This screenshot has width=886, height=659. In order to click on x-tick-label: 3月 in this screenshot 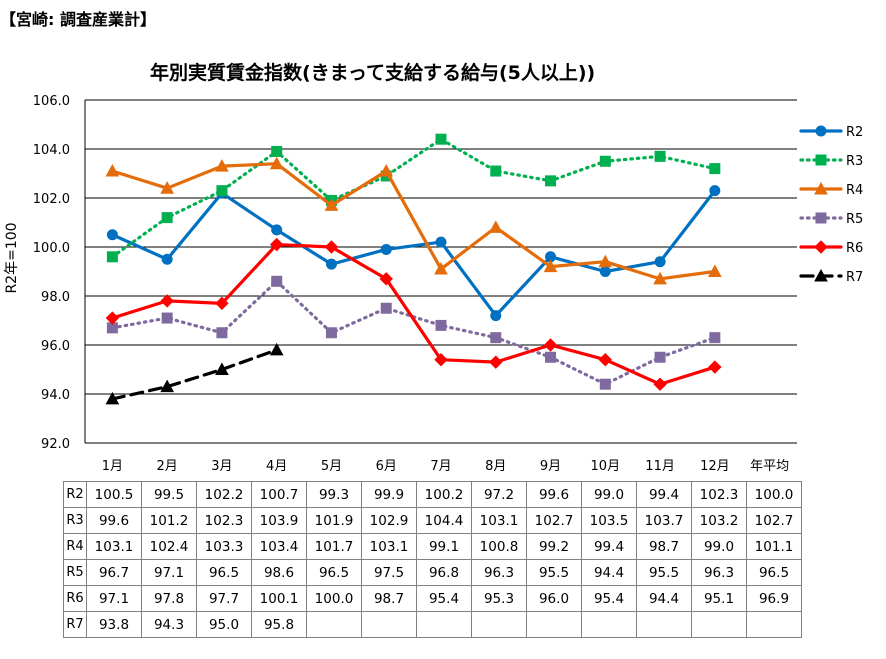, I will do `click(221, 466)`.